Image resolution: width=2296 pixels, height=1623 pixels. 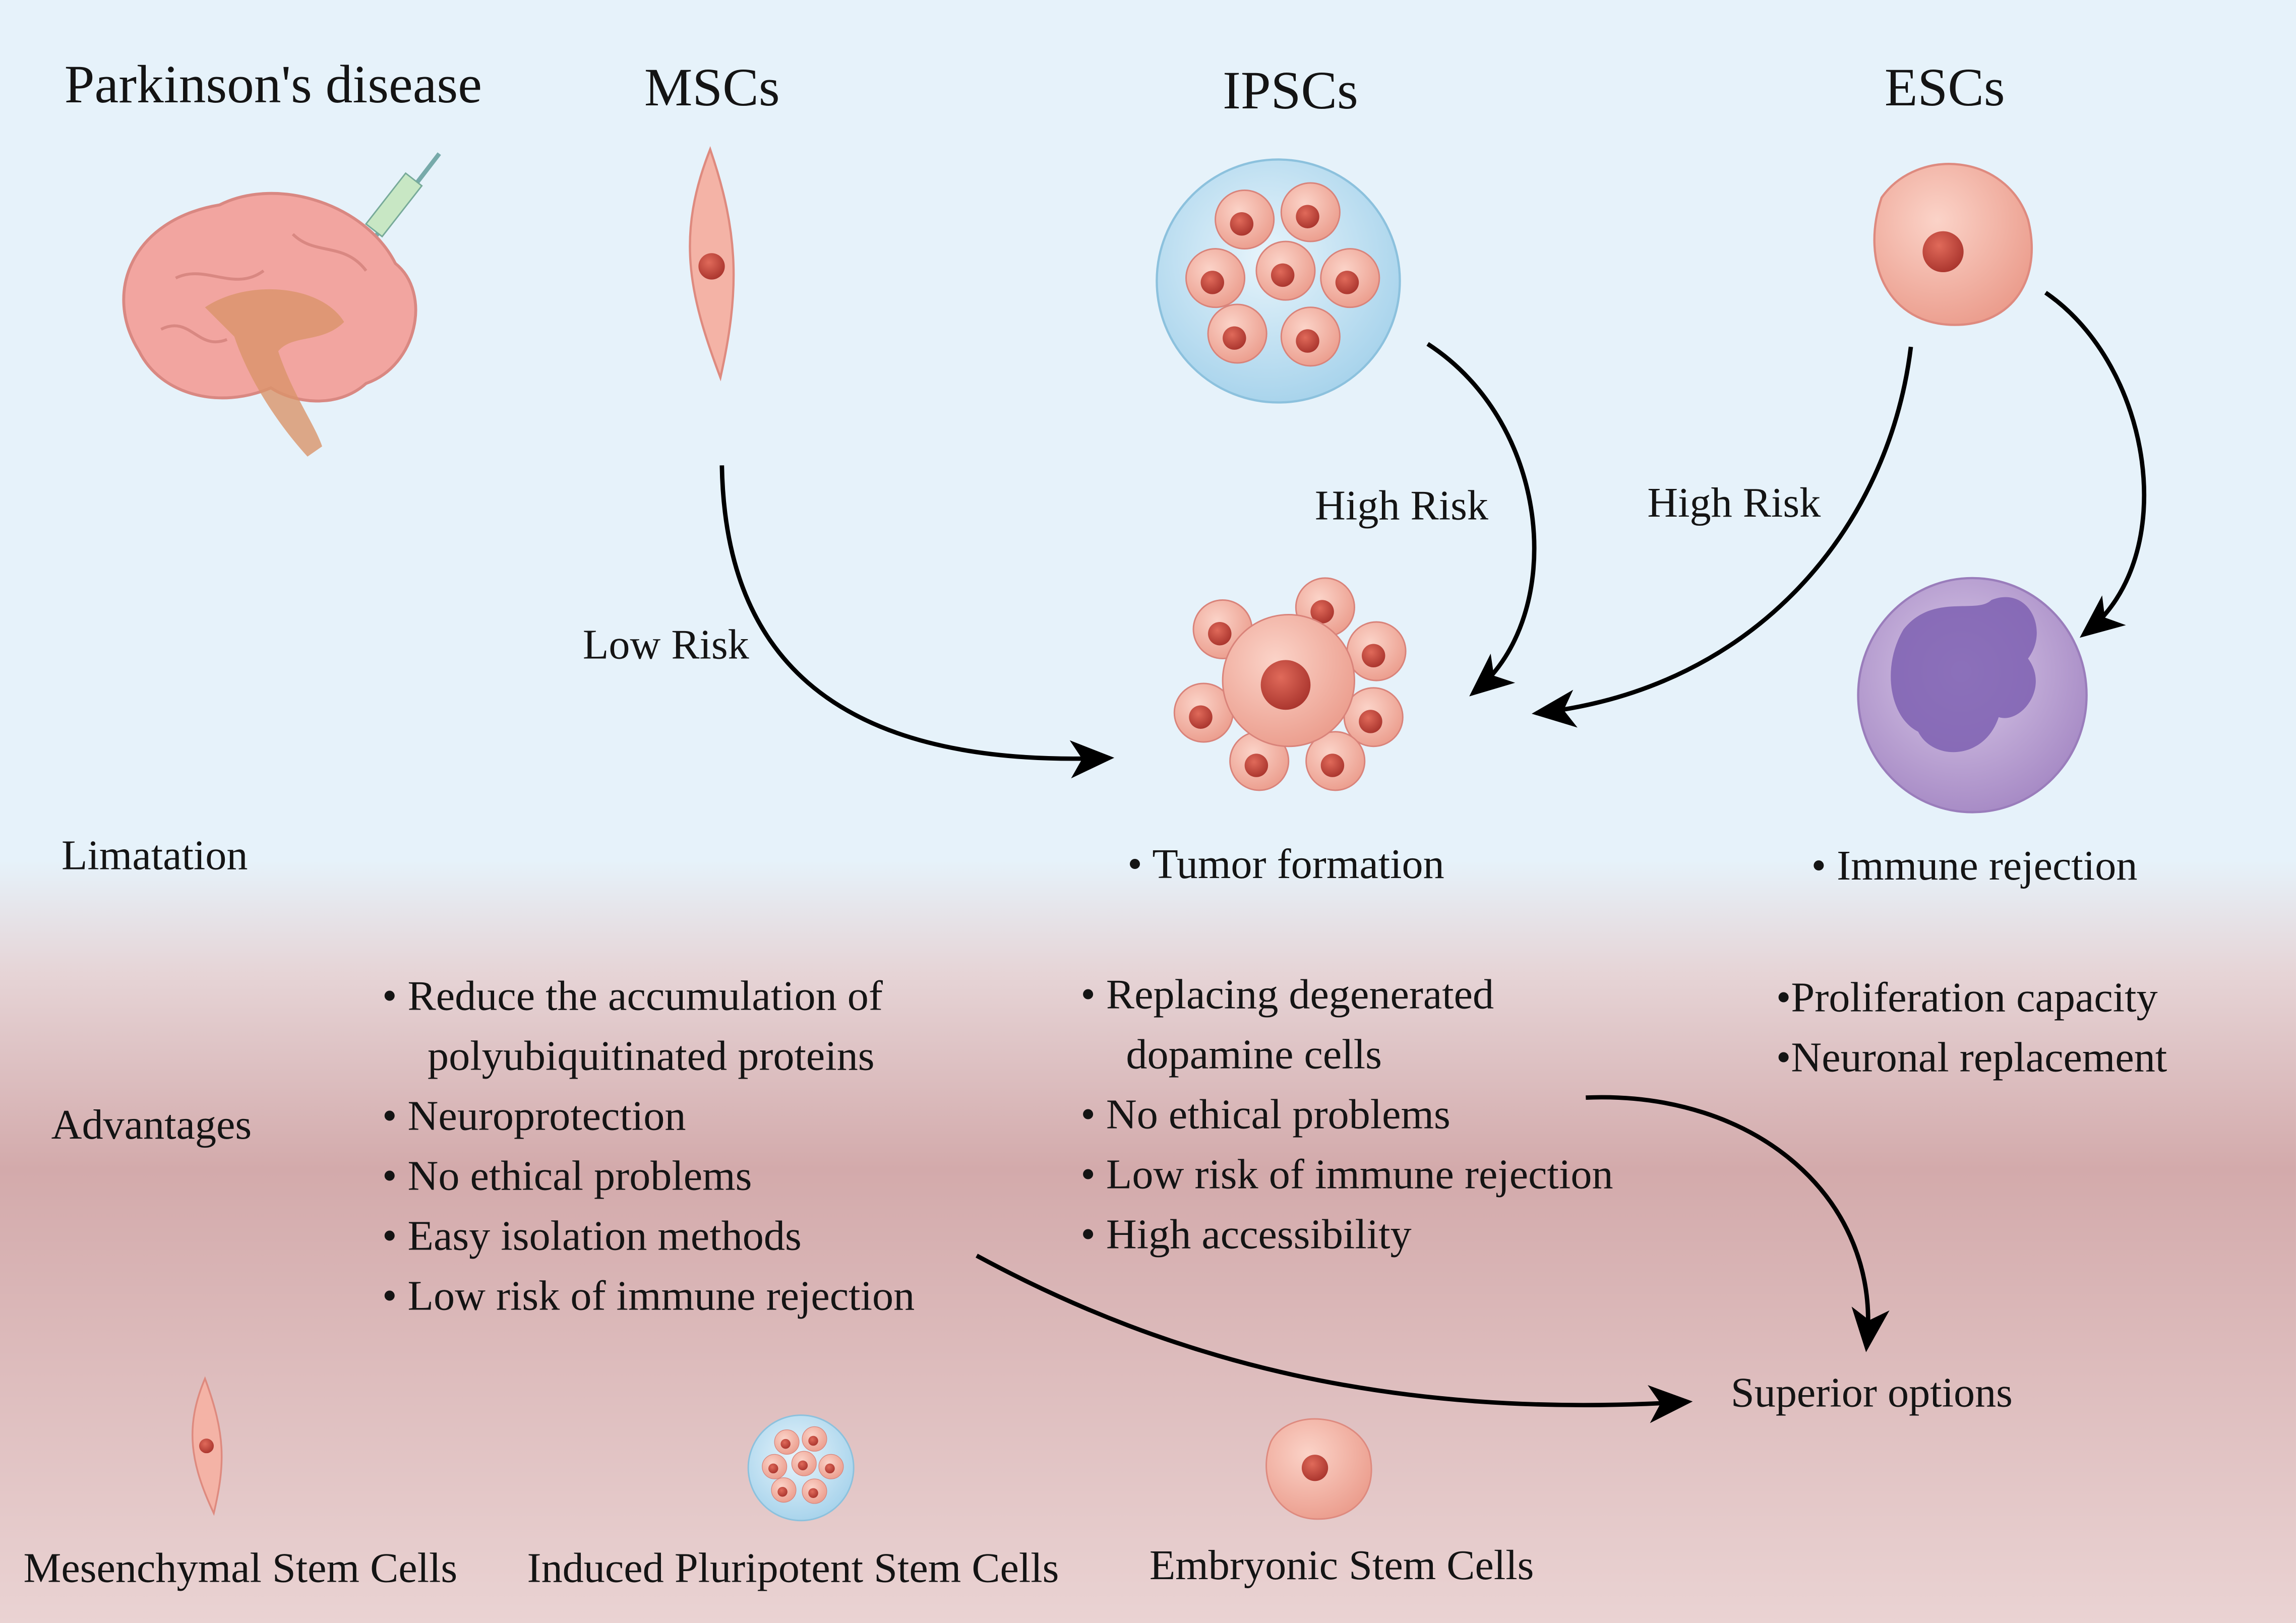 I want to click on row-label-limitation: Limatation, so click(x=155, y=855).